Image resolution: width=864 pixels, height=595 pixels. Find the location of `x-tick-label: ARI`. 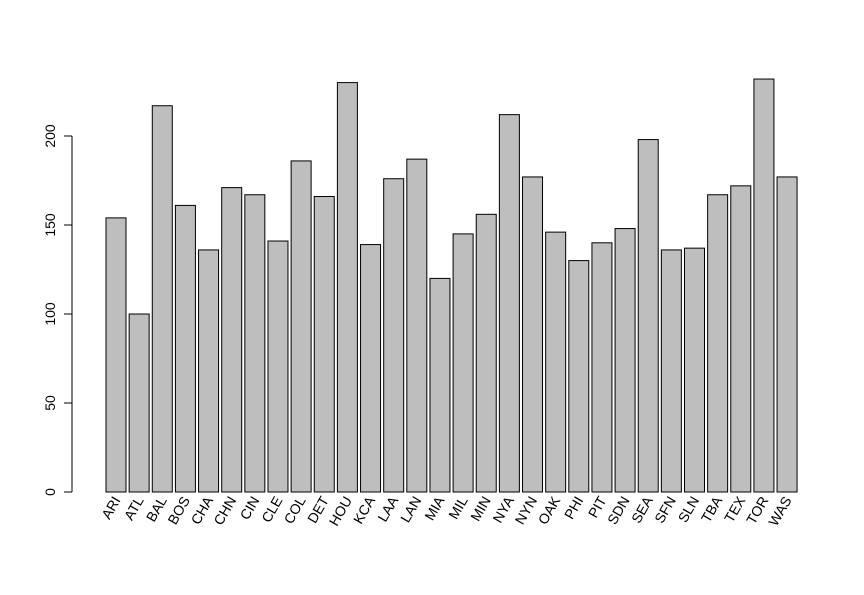

x-tick-label: ARI is located at coordinates (111, 508).